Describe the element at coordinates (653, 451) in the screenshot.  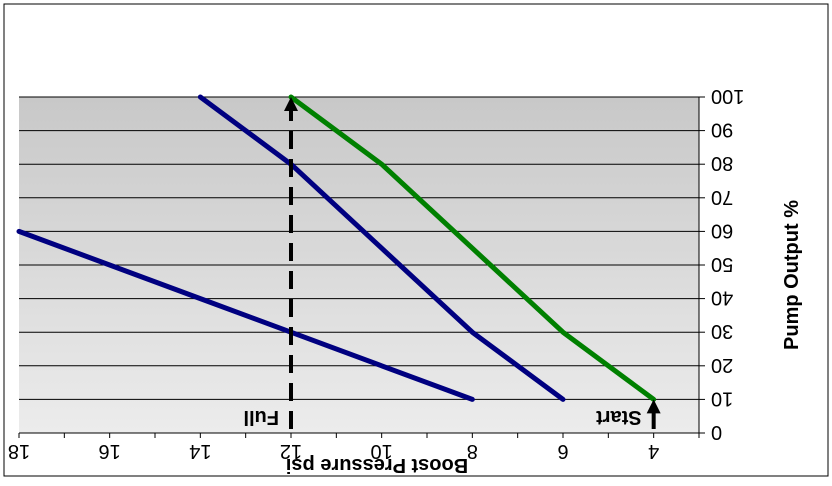
I see `x-tick-label: 4` at that location.